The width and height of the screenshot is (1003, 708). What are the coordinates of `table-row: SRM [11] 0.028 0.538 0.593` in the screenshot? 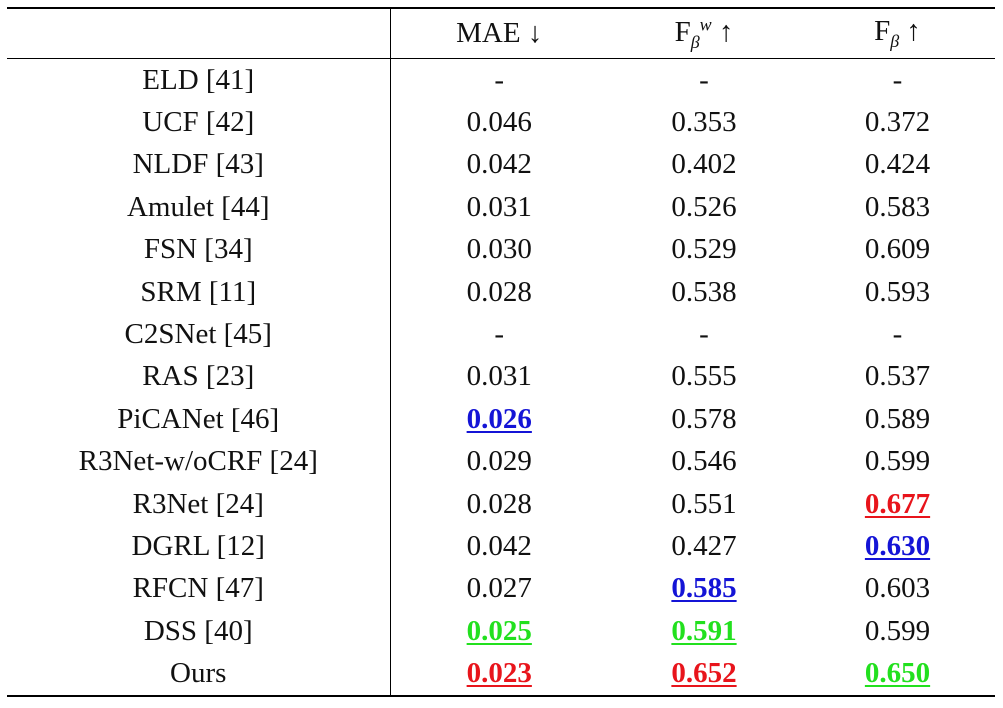 It's located at (501, 292).